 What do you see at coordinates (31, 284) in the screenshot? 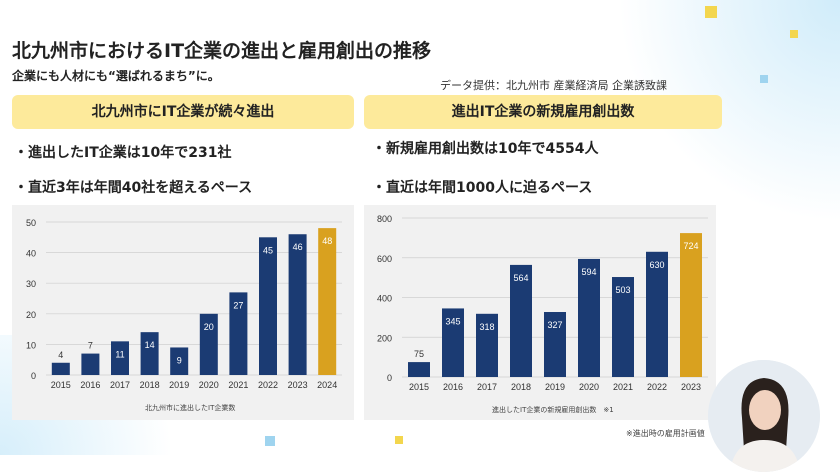
I see `y-tick-label: 30` at bounding box center [31, 284].